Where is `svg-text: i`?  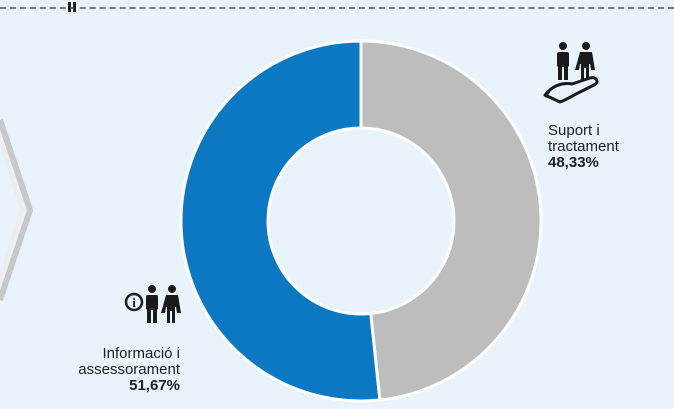 svg-text: i is located at coordinates (134, 302).